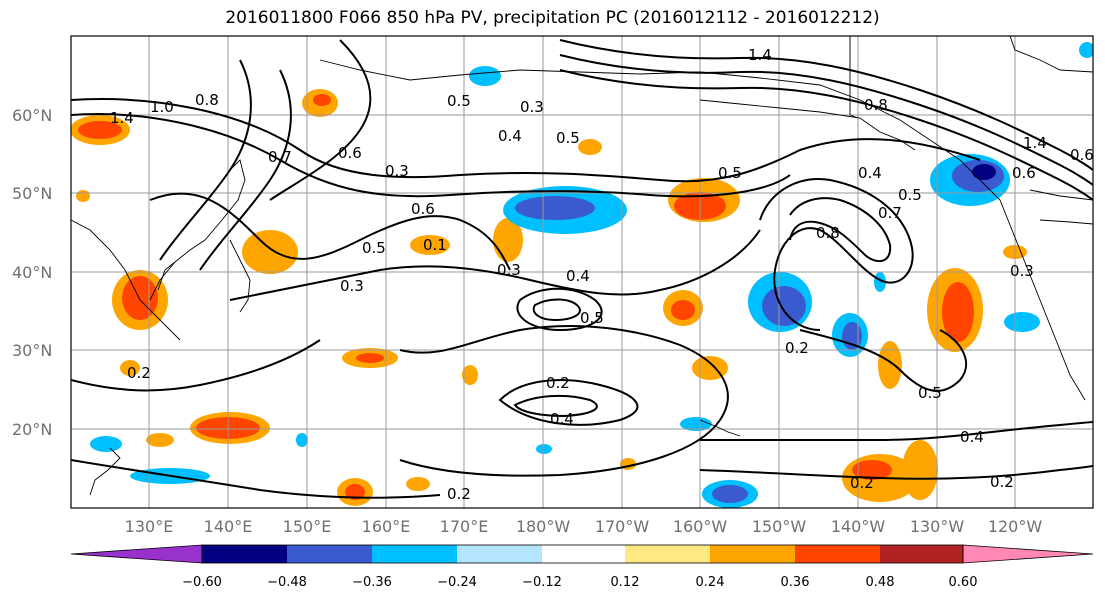 The image size is (1105, 601). I want to click on lon-label: 170°E, so click(464, 526).